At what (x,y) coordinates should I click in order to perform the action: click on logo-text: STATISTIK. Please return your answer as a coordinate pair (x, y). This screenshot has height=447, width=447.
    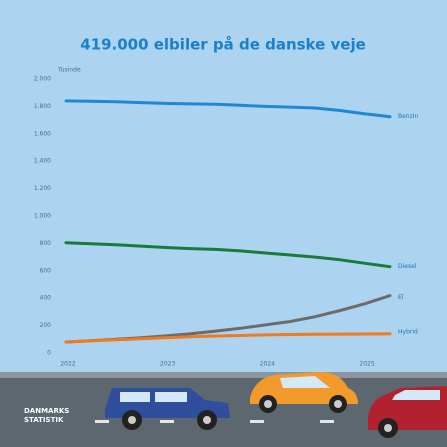
    Looking at the image, I should click on (44, 420).